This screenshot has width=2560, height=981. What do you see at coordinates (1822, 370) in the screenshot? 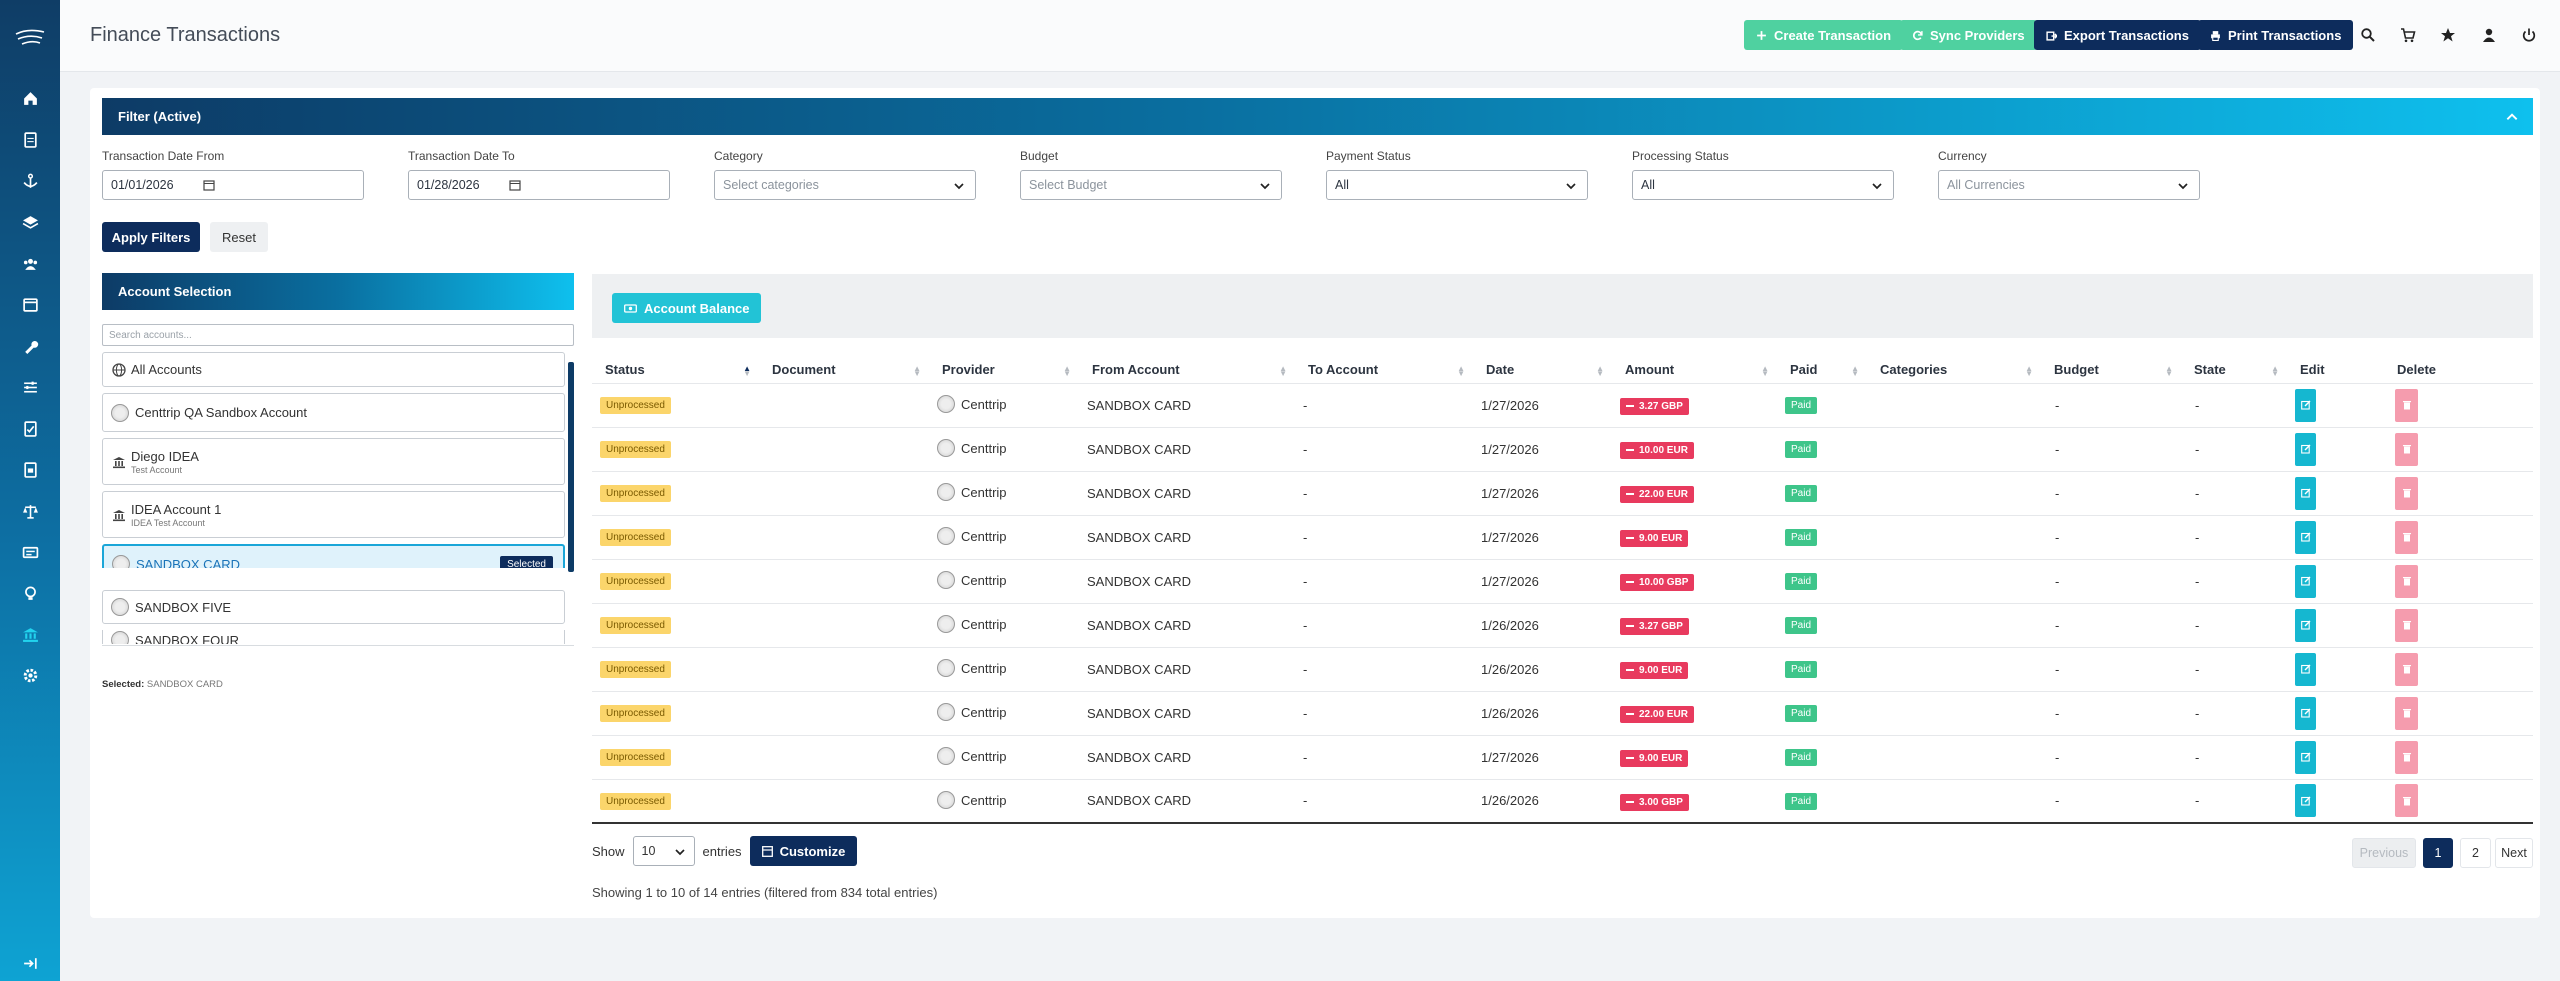
I see `column-header-paid: Paid ▲ ▼` at bounding box center [1822, 370].